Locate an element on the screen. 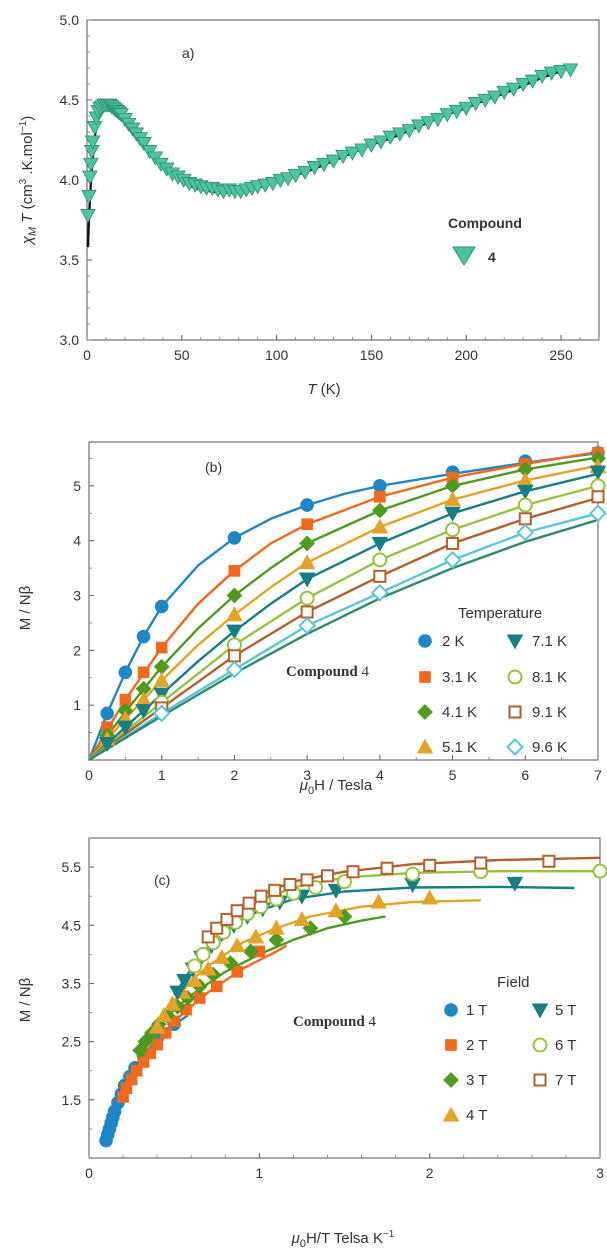 This screenshot has width=607, height=1256. panel-b-xlabel: μ0H / Tesla is located at coordinates (336, 787).